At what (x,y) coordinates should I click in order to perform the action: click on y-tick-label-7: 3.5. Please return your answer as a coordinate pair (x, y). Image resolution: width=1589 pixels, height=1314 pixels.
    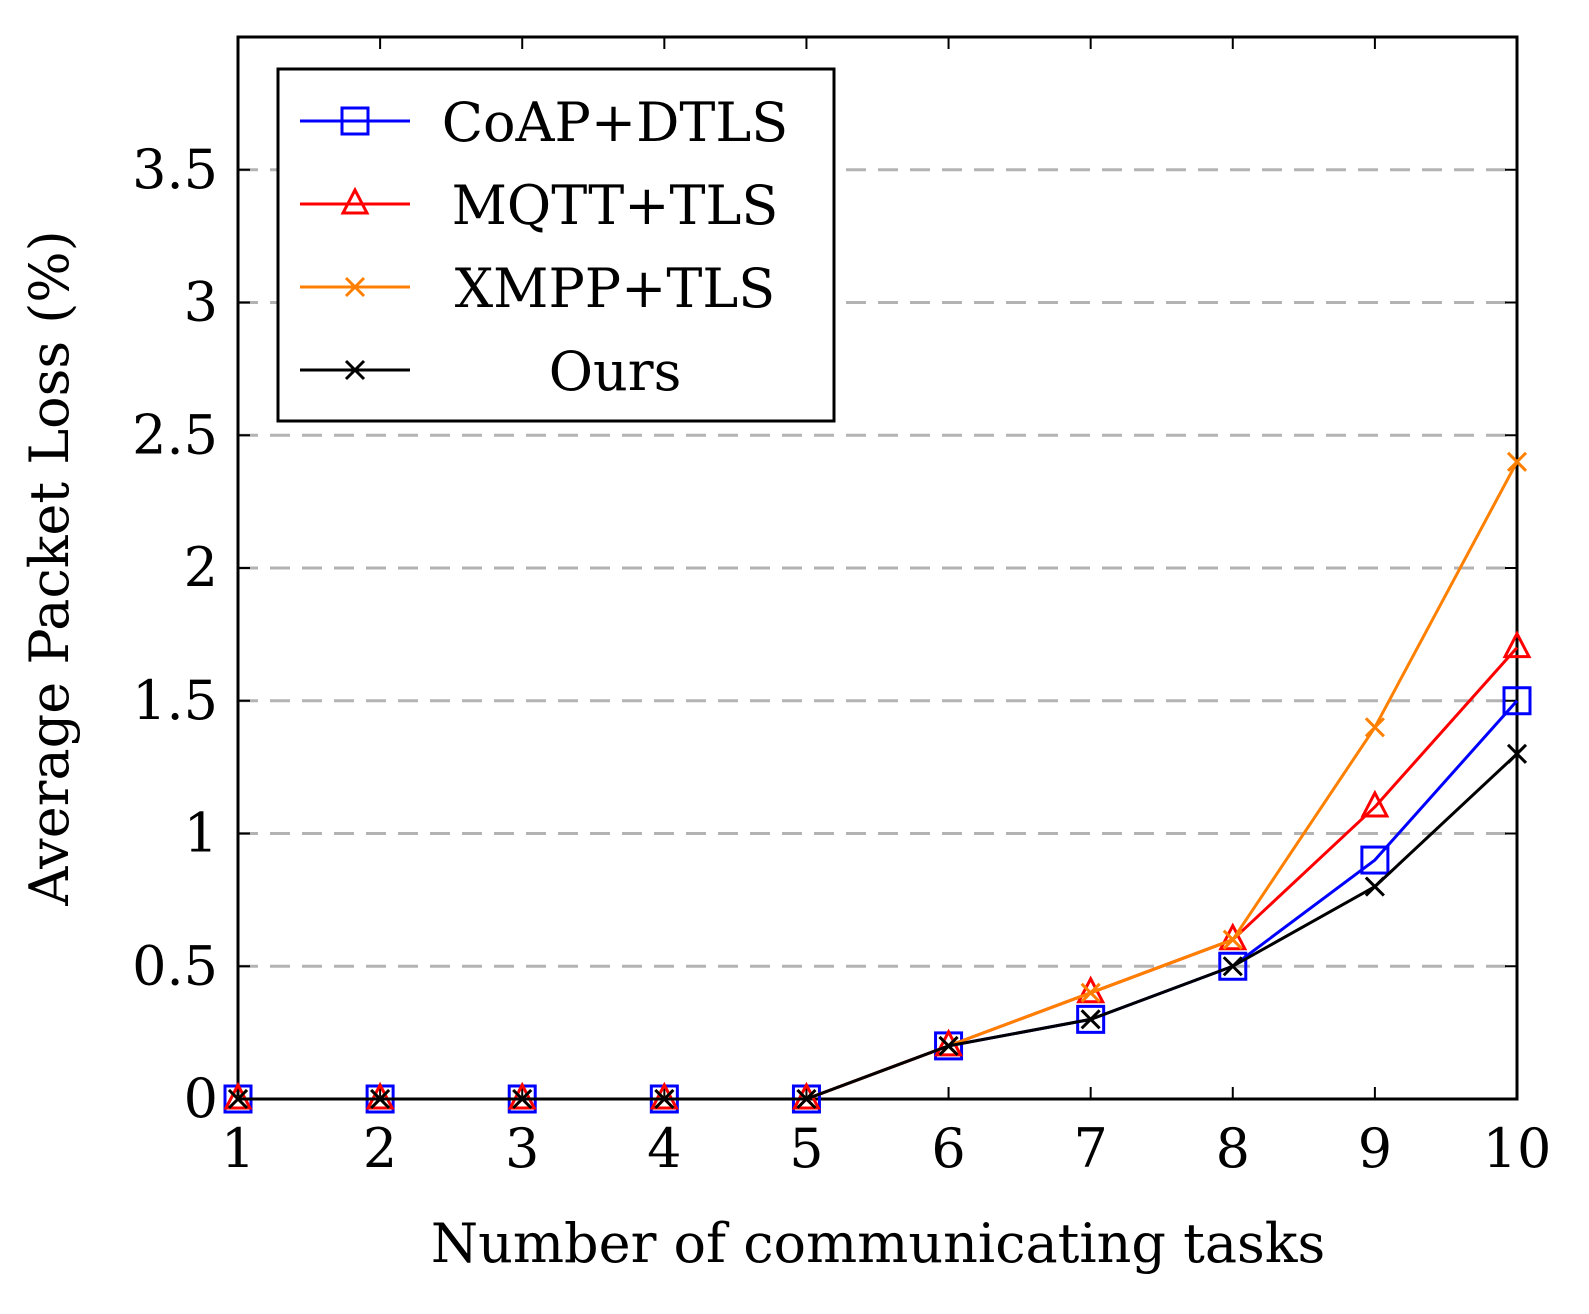
    Looking at the image, I should click on (175, 169).